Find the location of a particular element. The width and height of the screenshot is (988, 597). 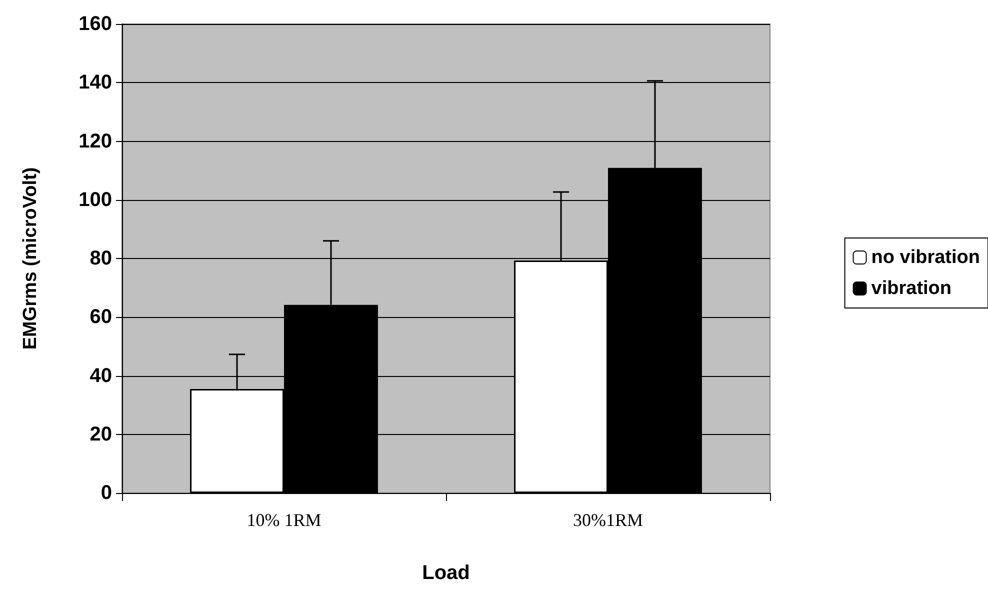

x-tick-label: 10% 1RM is located at coordinates (284, 520).